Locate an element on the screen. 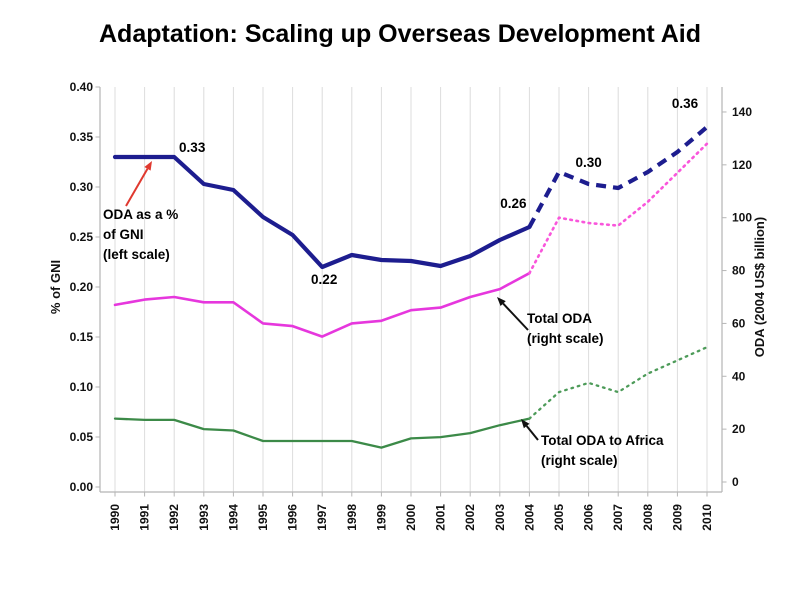 The height and width of the screenshot is (600, 800). annotation-line: (left scale) is located at coordinates (136, 254).